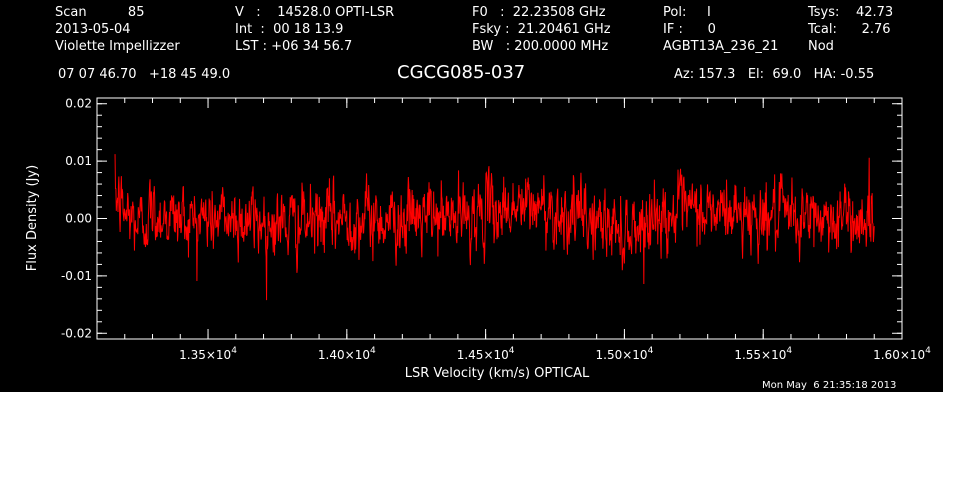 Image resolution: width=962 pixels, height=490 pixels. Describe the element at coordinates (849, 29) in the screenshot. I see `header-tcal: Tcal: 2.76` at that location.